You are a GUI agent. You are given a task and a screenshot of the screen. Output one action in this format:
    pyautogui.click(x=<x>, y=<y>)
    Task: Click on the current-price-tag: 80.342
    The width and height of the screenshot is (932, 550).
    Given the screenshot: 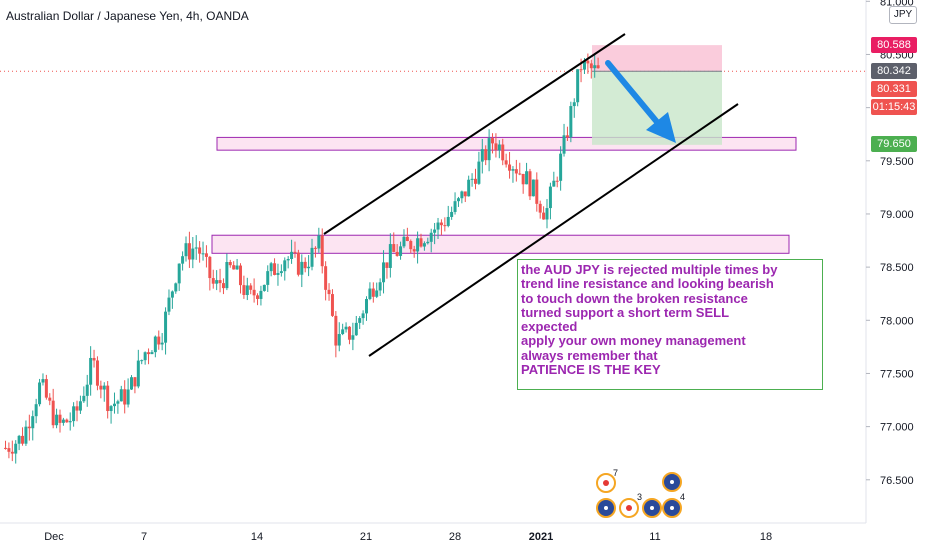 What is the action you would take?
    pyautogui.click(x=894, y=71)
    